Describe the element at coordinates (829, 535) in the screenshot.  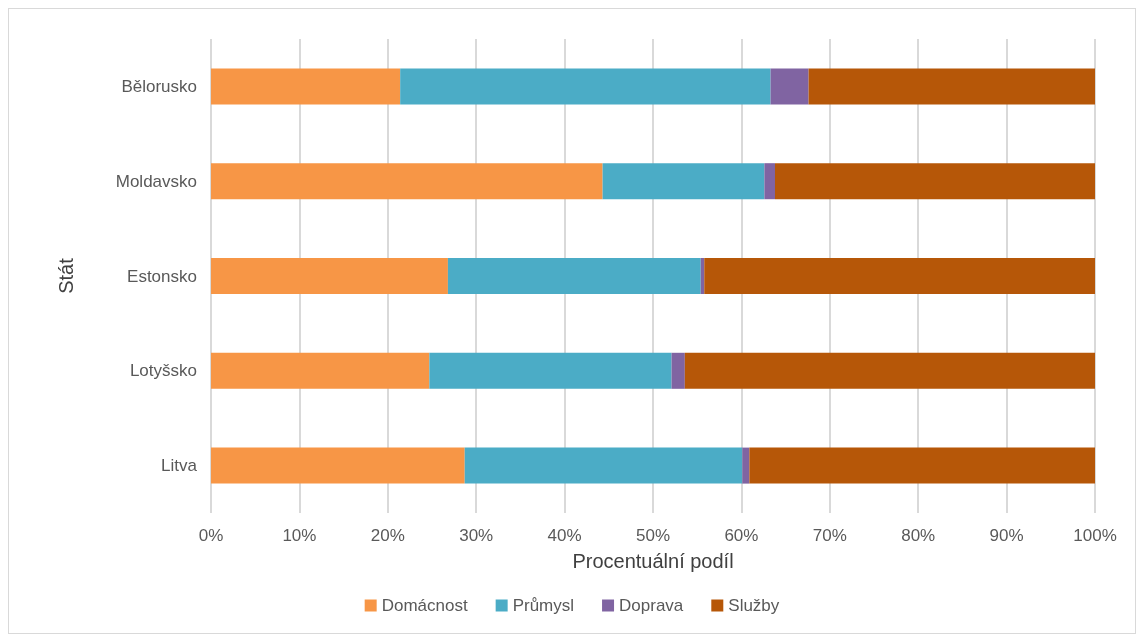
I see `x-tick-label: 70%` at that location.